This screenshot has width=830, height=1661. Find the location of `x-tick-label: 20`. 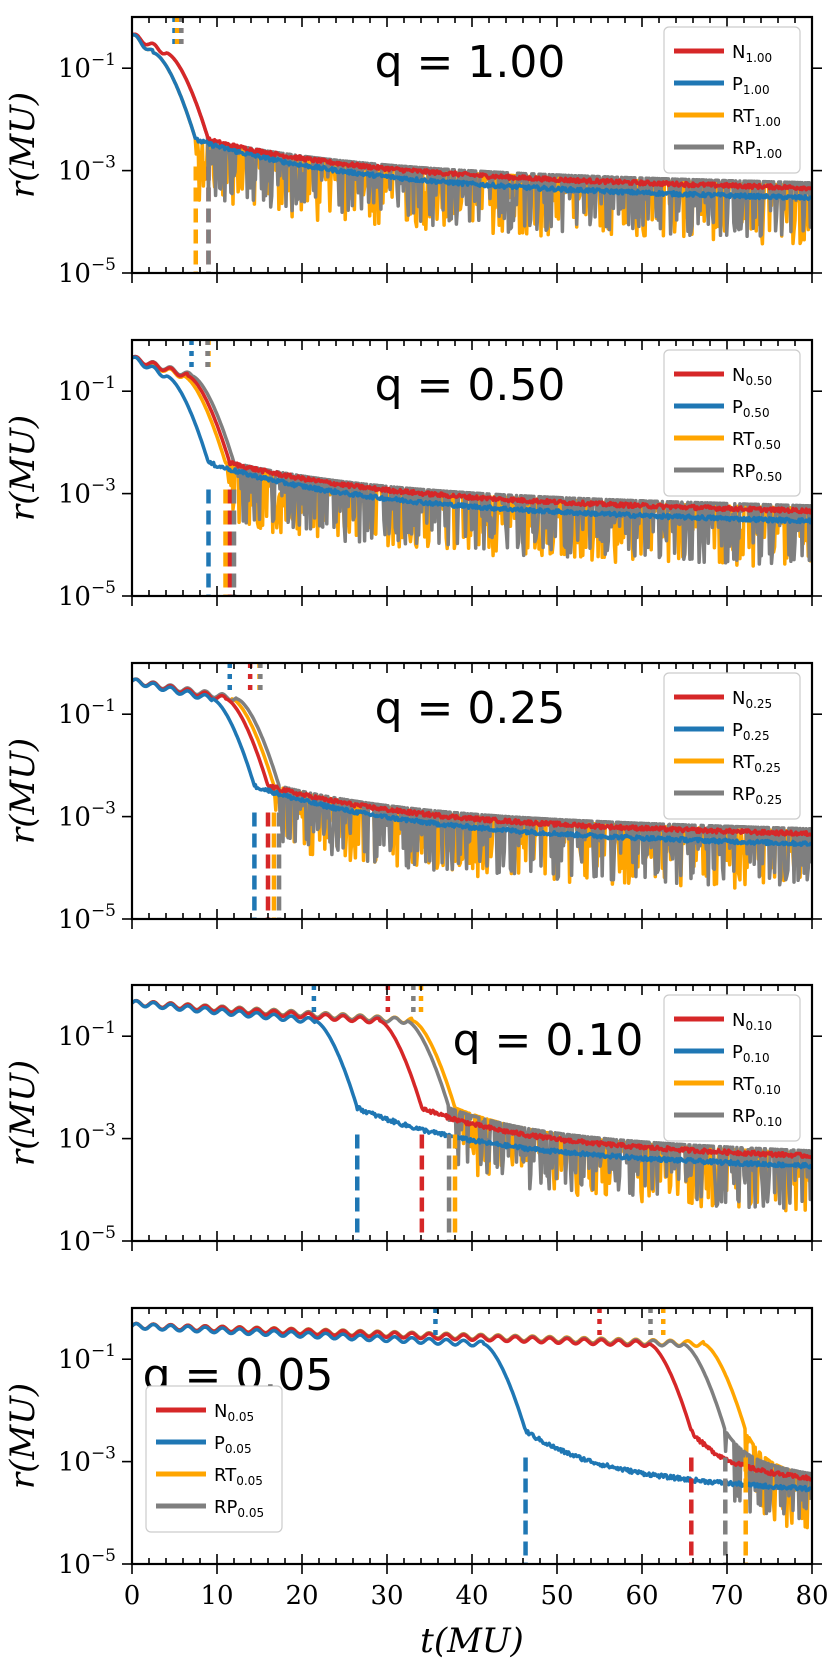

x-tick-label: 20 is located at coordinates (301, 1596).